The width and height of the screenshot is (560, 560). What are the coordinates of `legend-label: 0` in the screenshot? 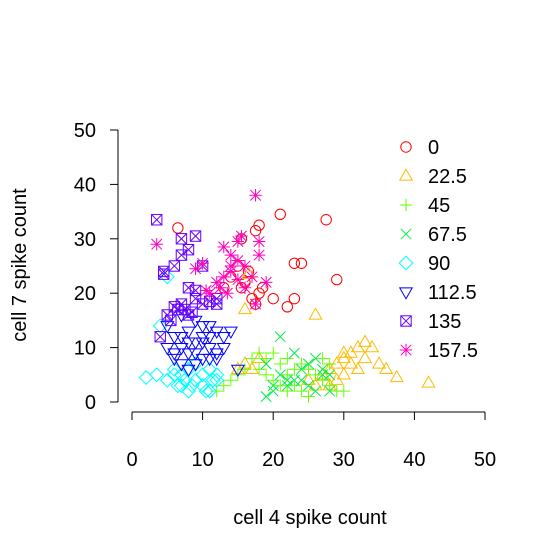 It's located at (433, 148).